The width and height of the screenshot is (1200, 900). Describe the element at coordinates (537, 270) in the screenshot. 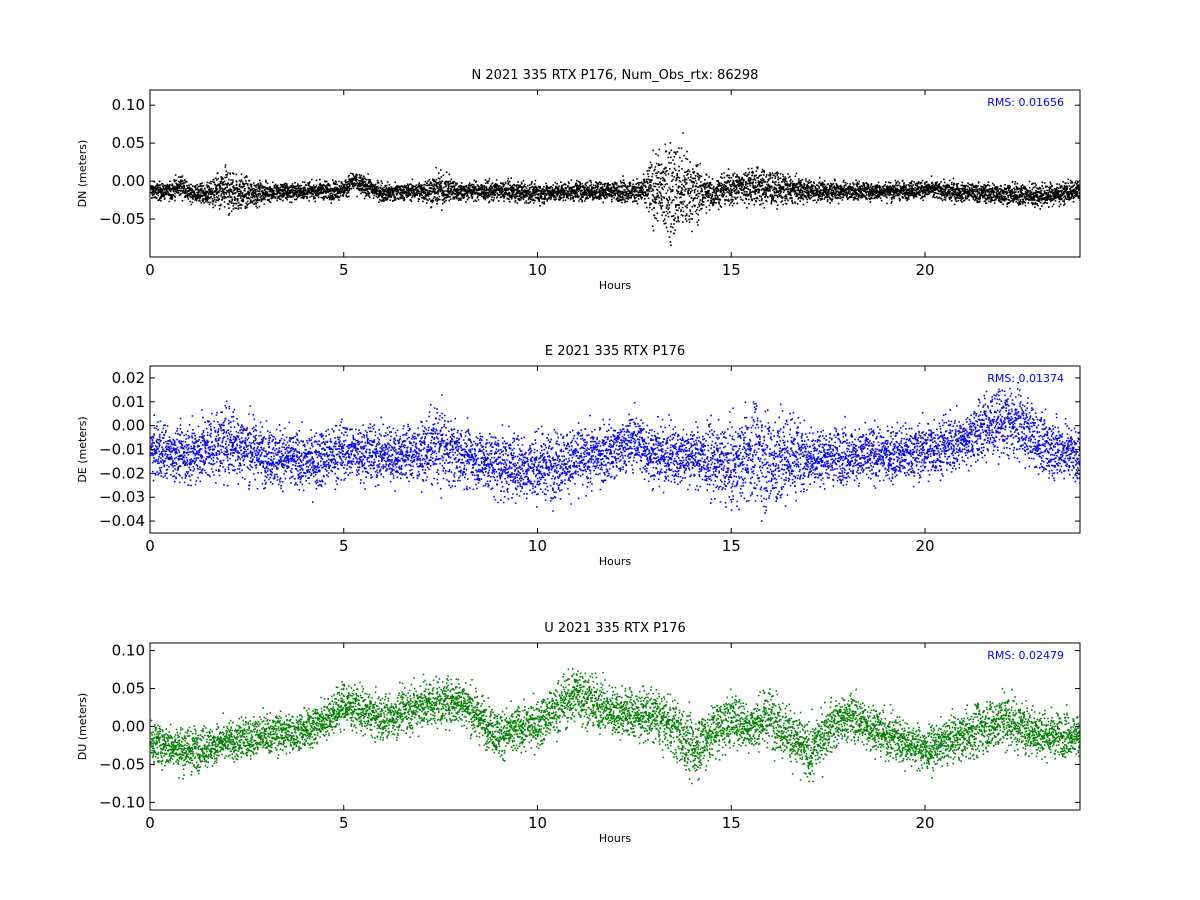

I see `north-xtick-label: 10` at that location.